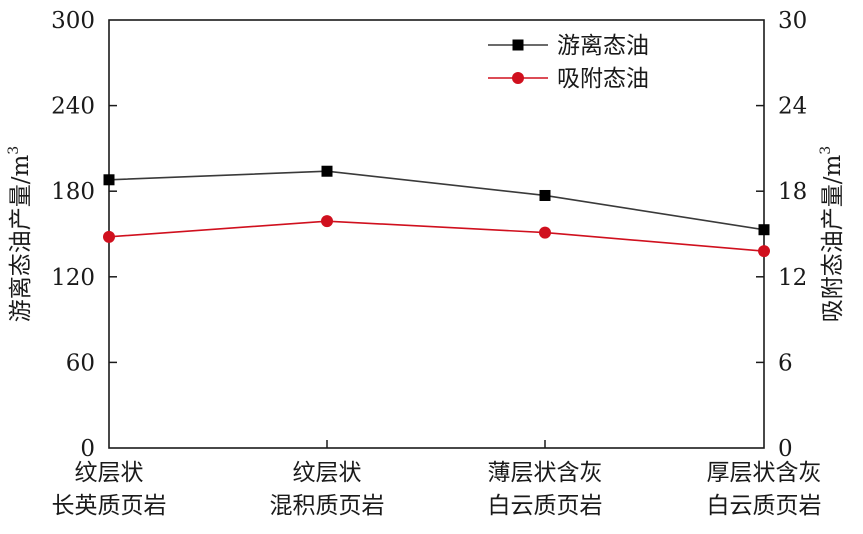 The image size is (863, 534). What do you see at coordinates (545, 473) in the screenshot?
I see `category-label-line: 薄层状含灰` at bounding box center [545, 473].